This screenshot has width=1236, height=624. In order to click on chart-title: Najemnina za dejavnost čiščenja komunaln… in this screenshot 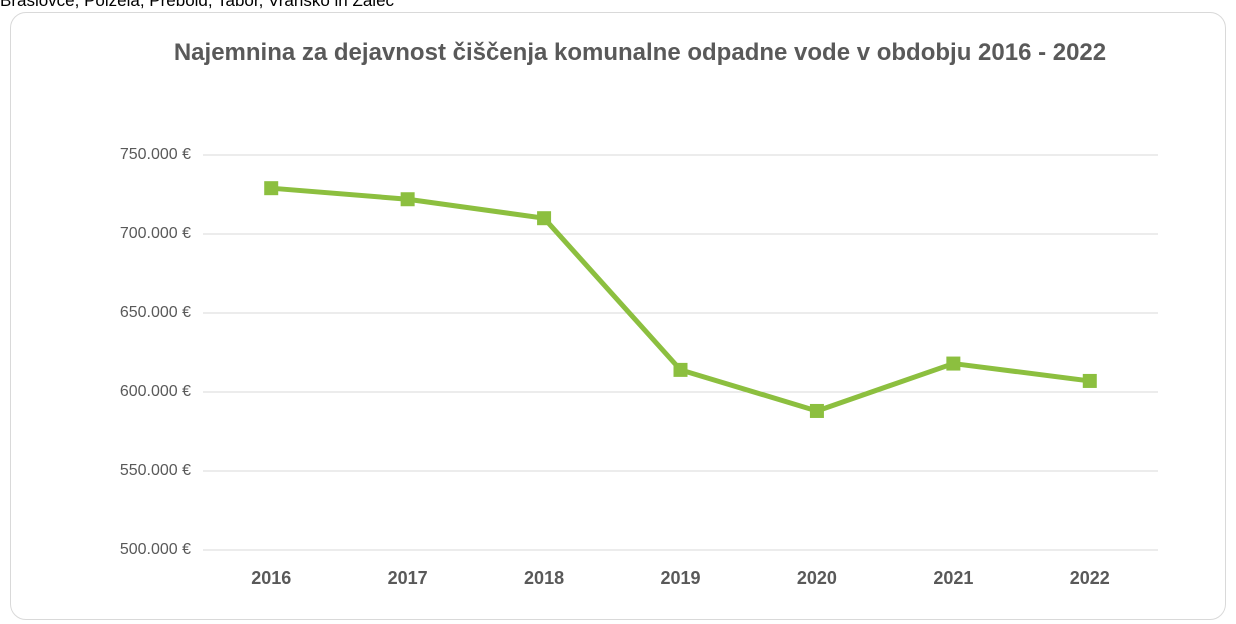, I will do `click(640, 52)`.